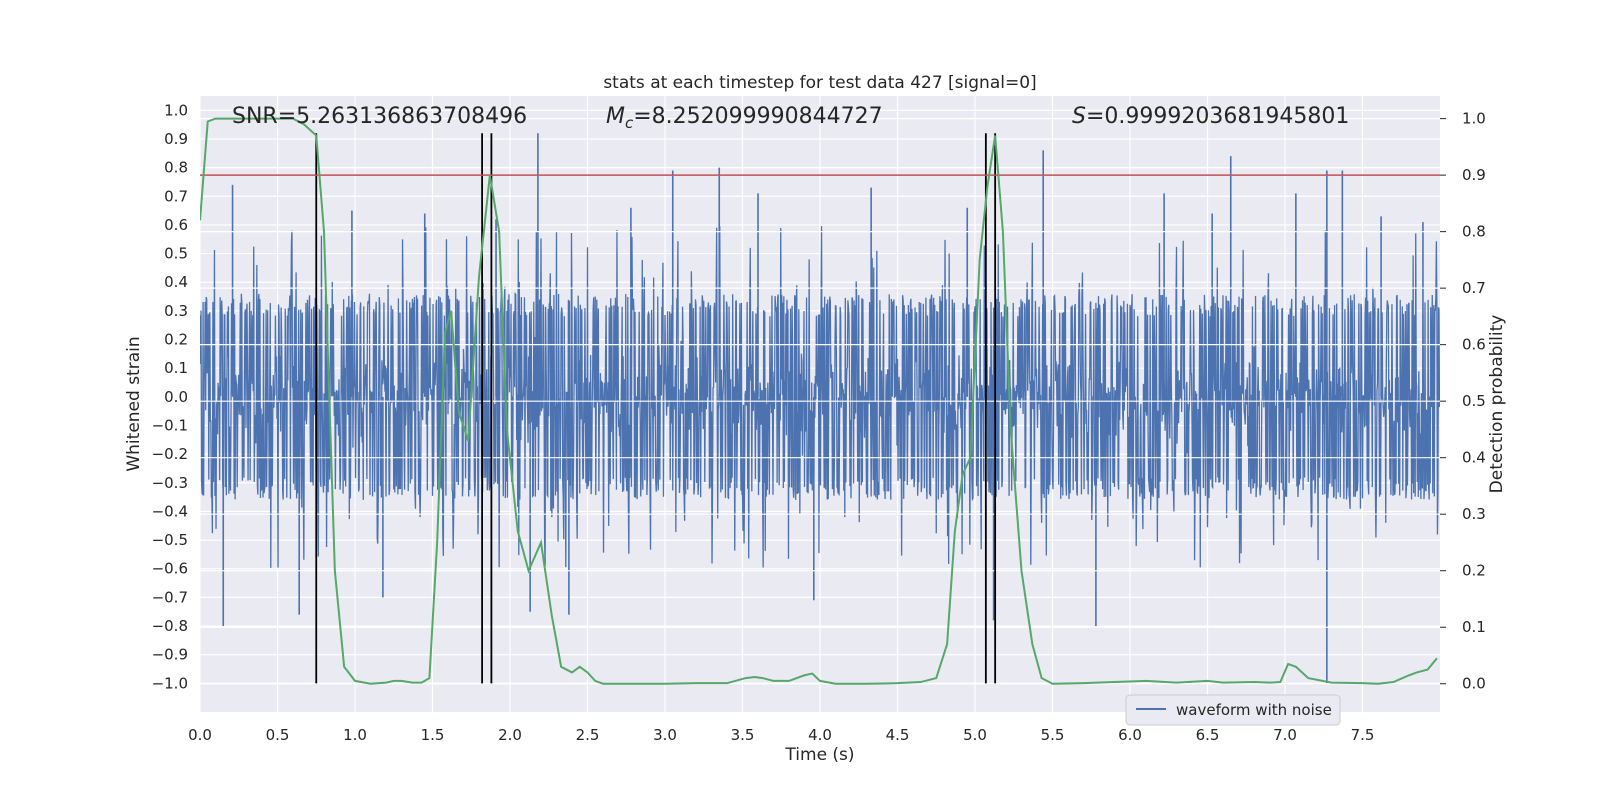  What do you see at coordinates (379, 116) in the screenshot?
I see `snr-annotation: SNR=5.263136863708496` at bounding box center [379, 116].